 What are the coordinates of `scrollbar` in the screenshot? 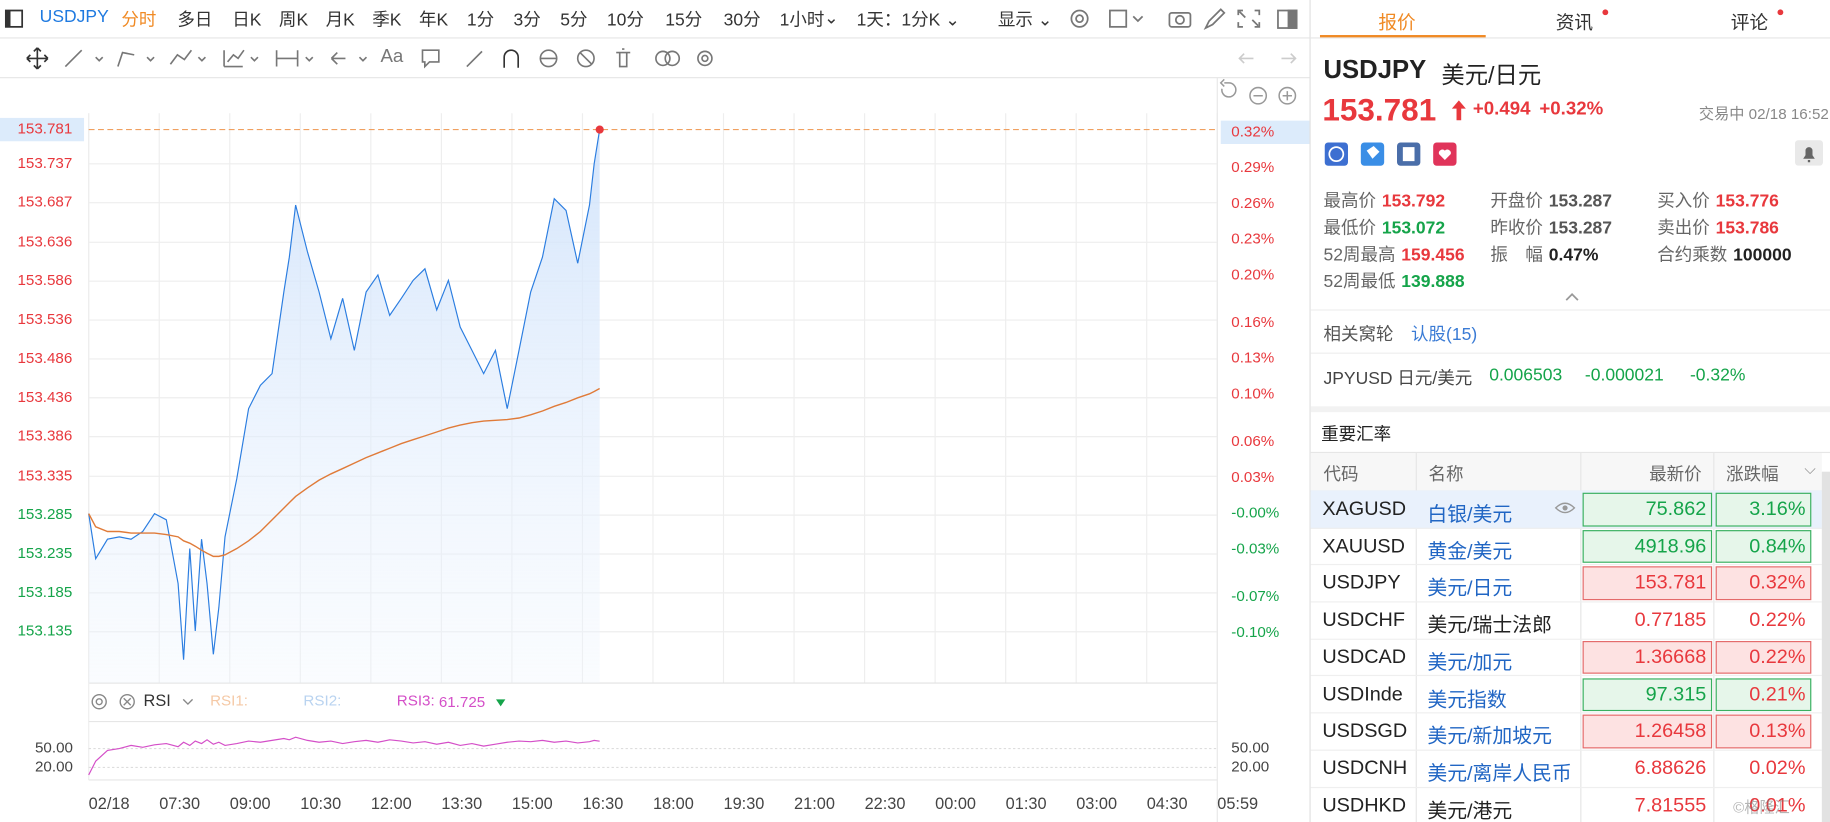 It's located at (1825, 646).